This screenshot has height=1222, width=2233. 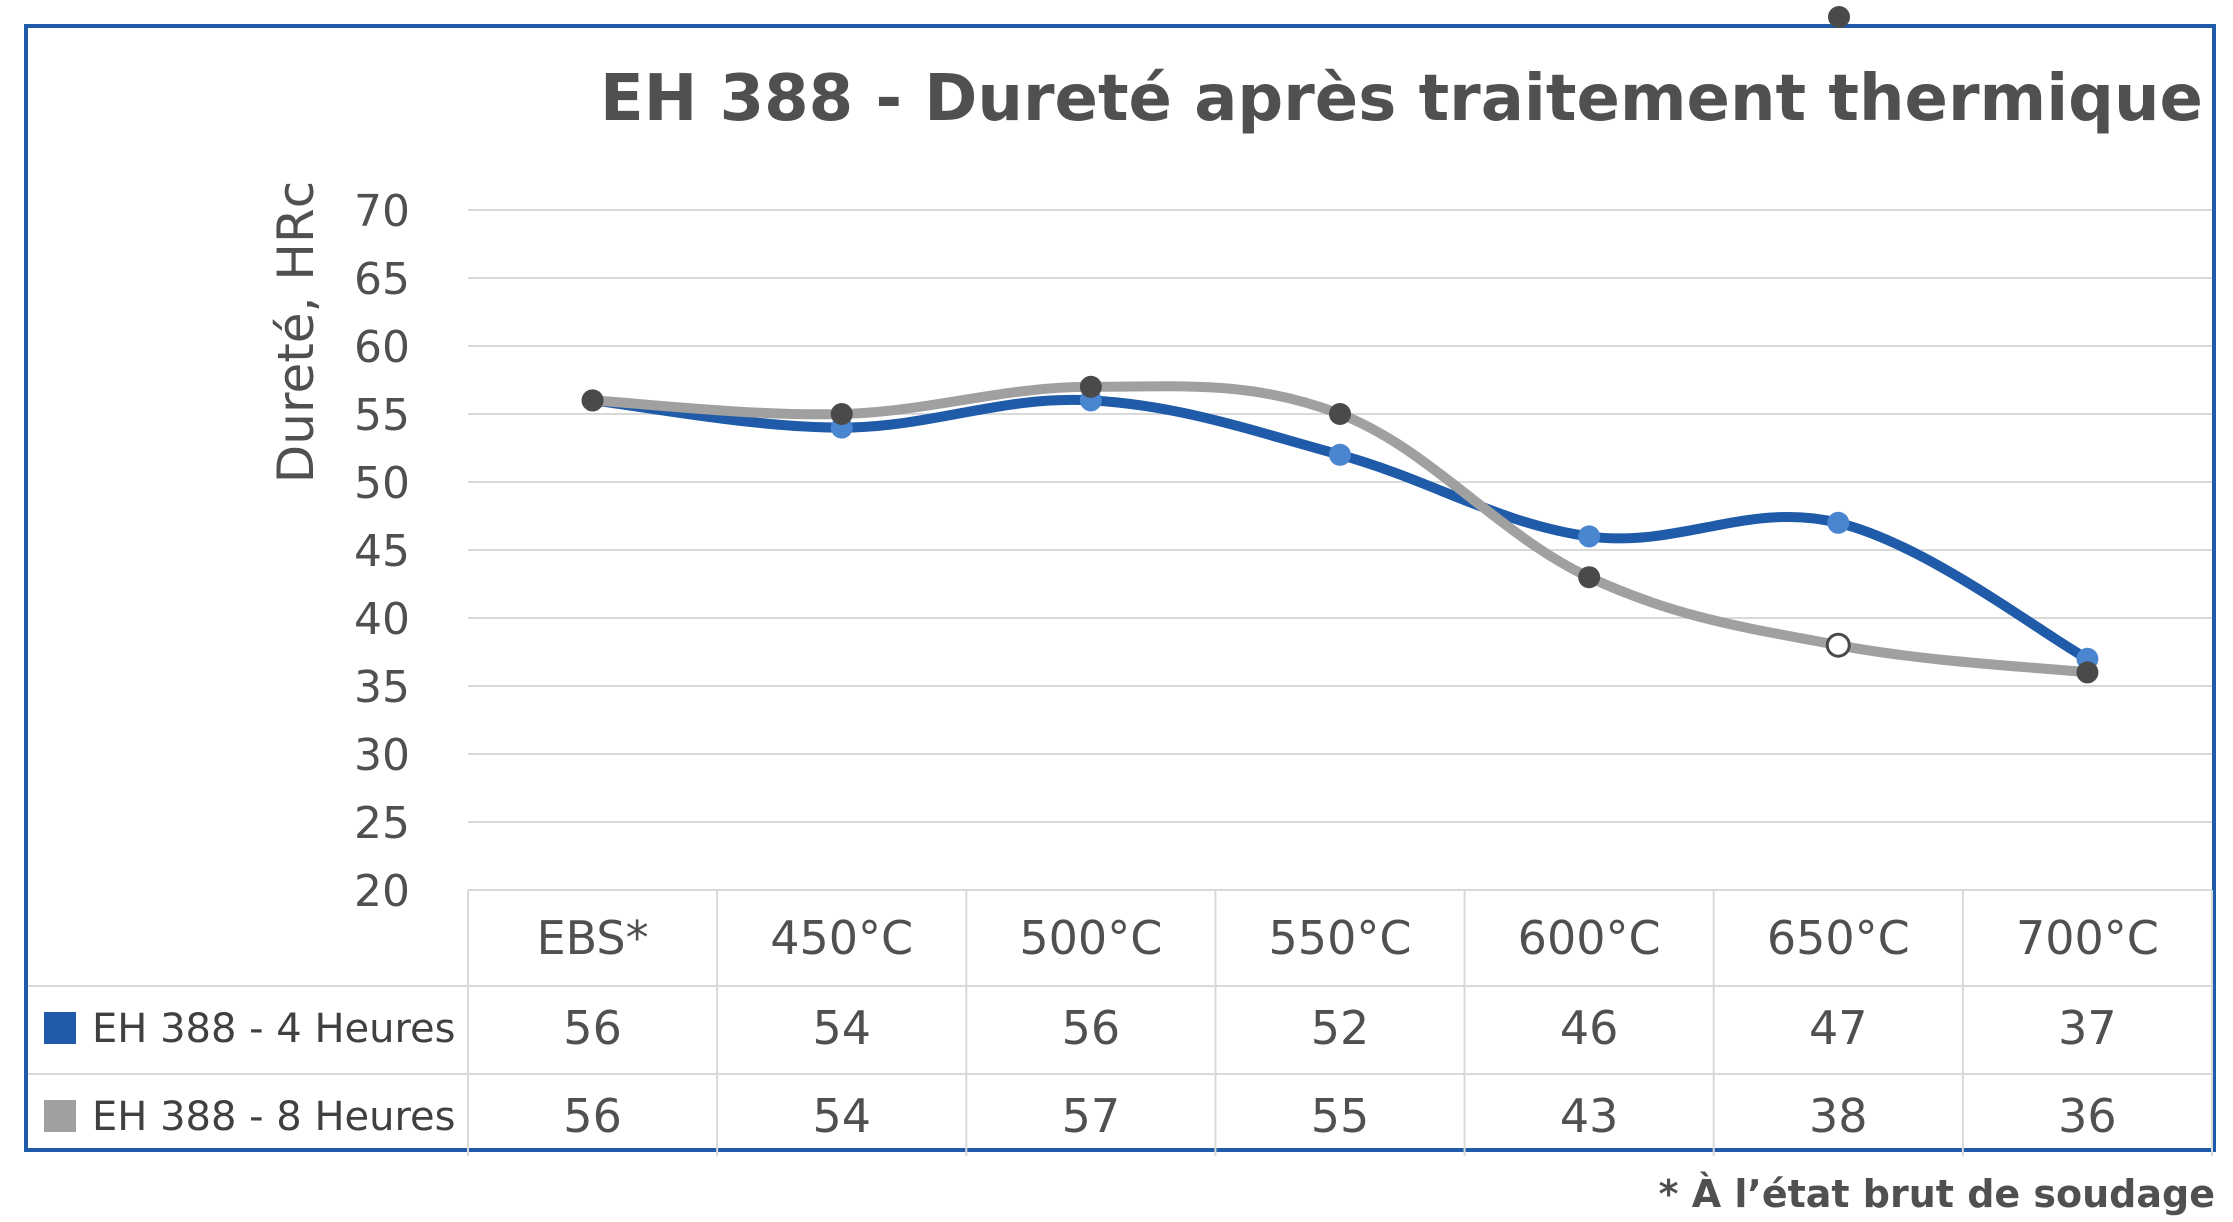 I want to click on y-tick-label: 20, so click(x=382, y=891).